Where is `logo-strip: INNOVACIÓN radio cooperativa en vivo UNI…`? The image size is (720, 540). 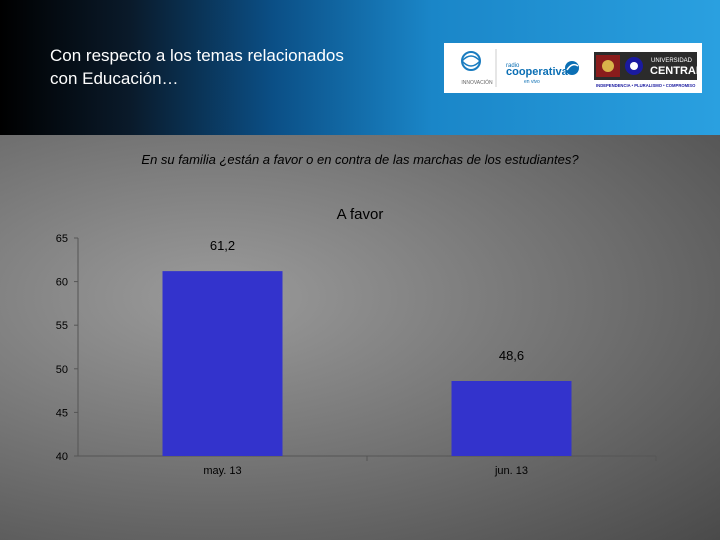 logo-strip: INNOVACIÓN radio cooperativa en vivo UNI… is located at coordinates (573, 68).